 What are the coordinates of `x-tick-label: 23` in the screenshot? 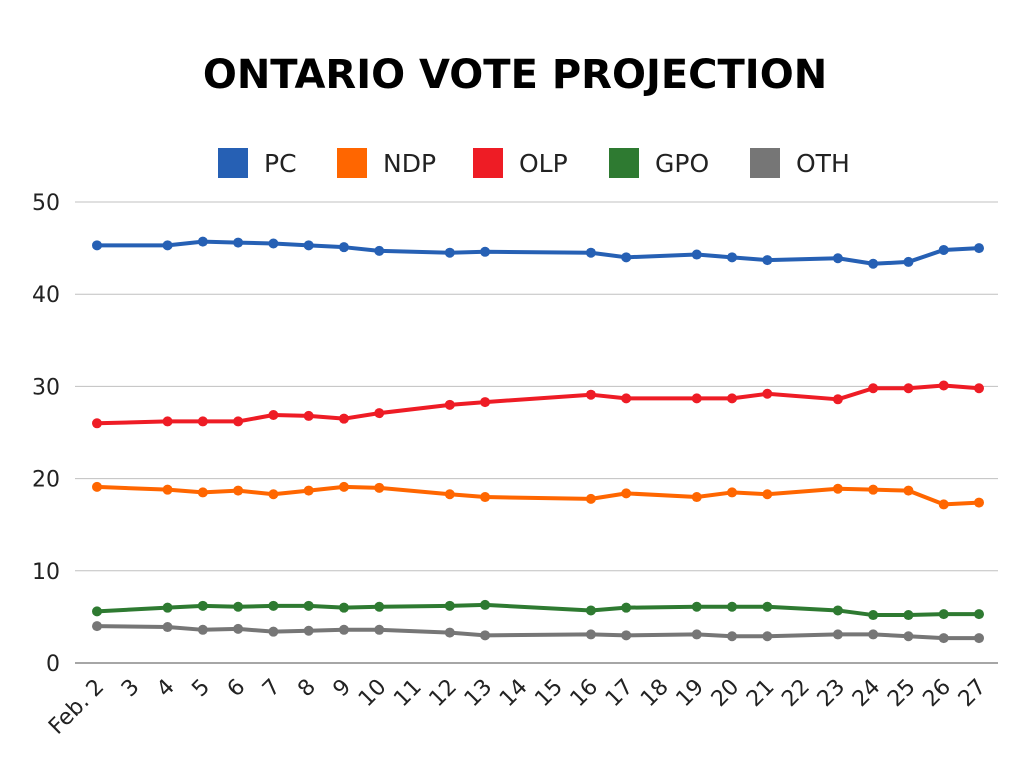 It's located at (831, 693).